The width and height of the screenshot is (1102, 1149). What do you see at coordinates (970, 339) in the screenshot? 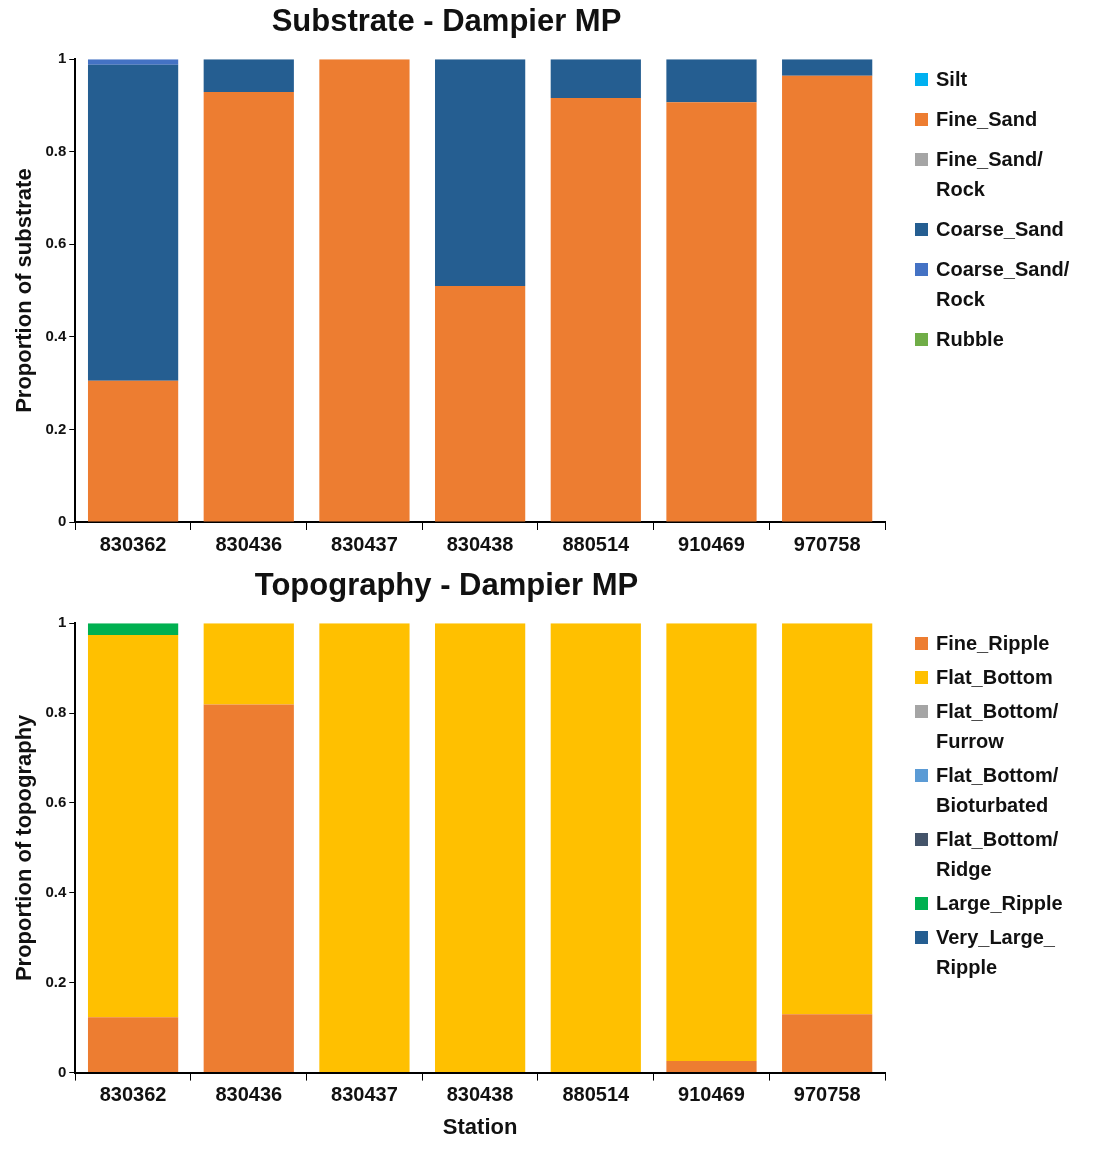
I see `legend-label: Rubble` at bounding box center [970, 339].